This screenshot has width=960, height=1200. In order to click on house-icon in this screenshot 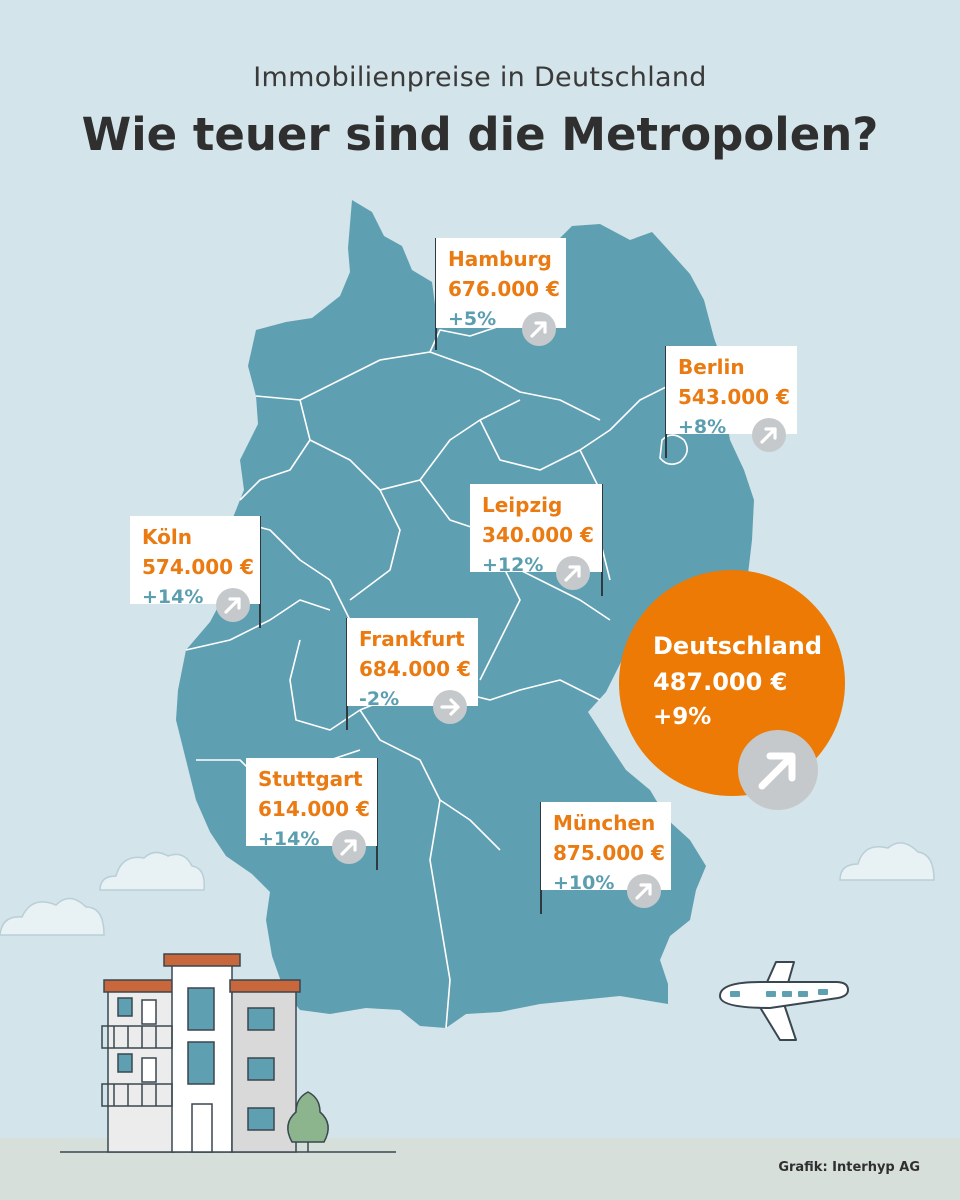, I will do `click(228, 1053)`.